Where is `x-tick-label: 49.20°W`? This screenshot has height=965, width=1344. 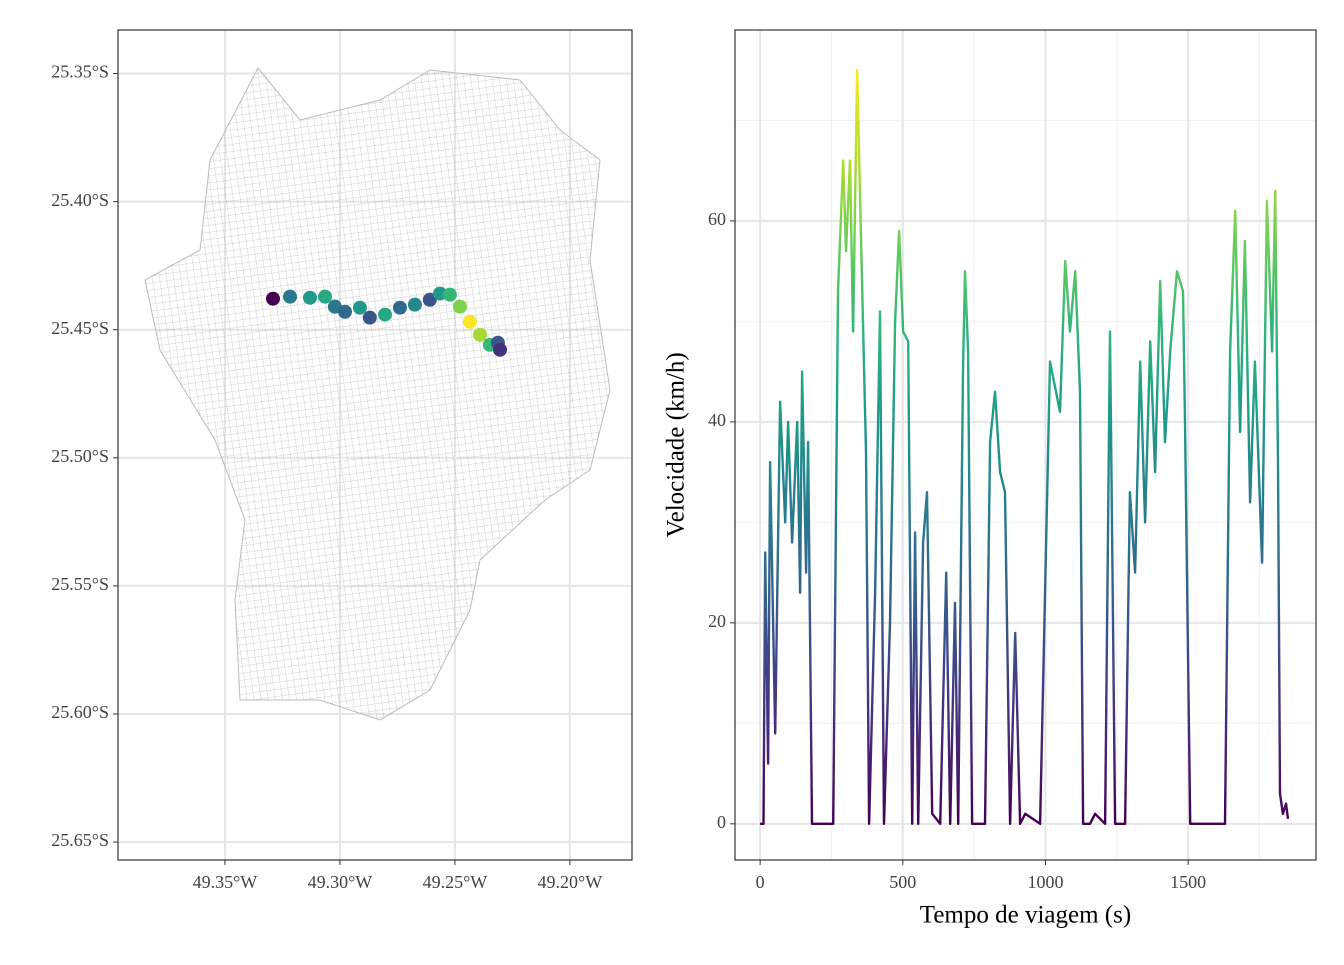 x-tick-label: 49.20°W is located at coordinates (570, 882).